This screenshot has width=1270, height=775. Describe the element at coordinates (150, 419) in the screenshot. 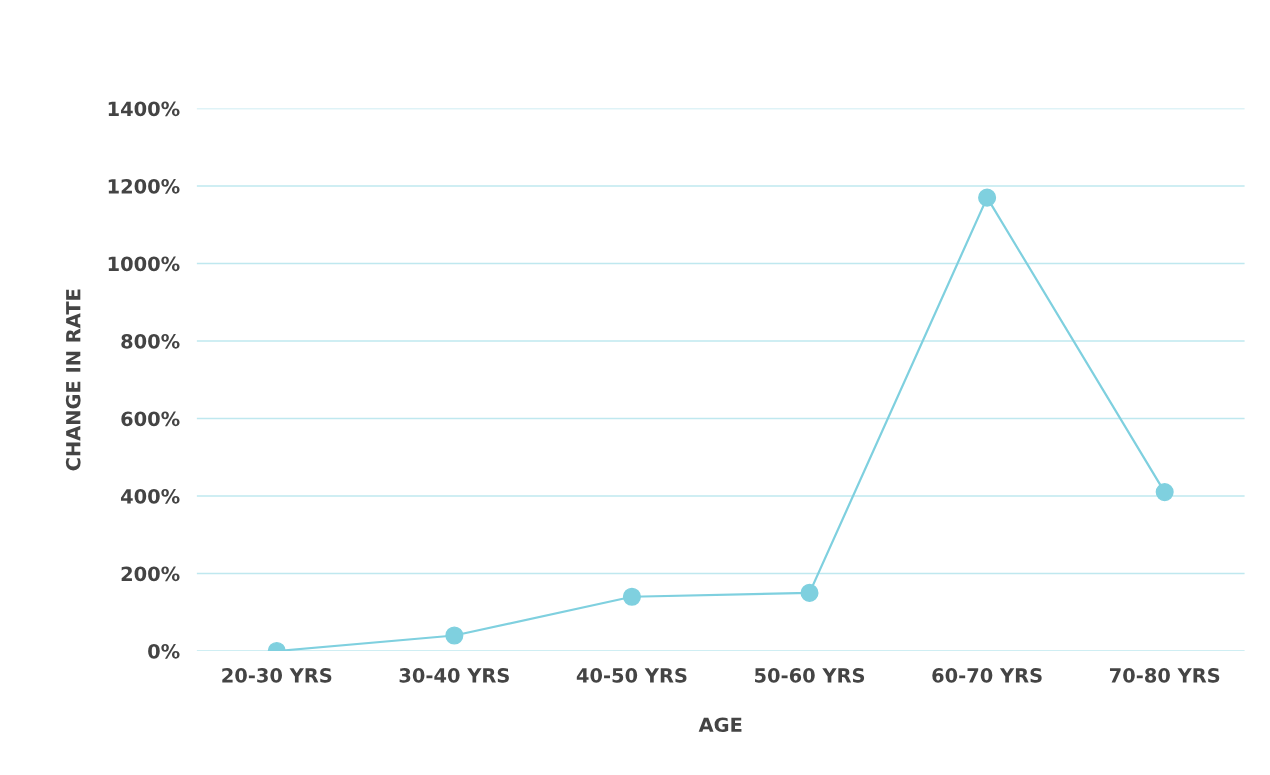

I see `y-tick-label: 600%` at that location.